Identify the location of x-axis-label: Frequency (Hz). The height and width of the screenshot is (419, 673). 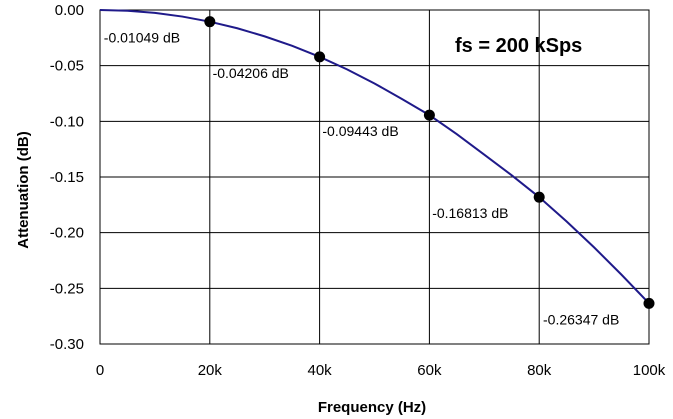
(372, 407).